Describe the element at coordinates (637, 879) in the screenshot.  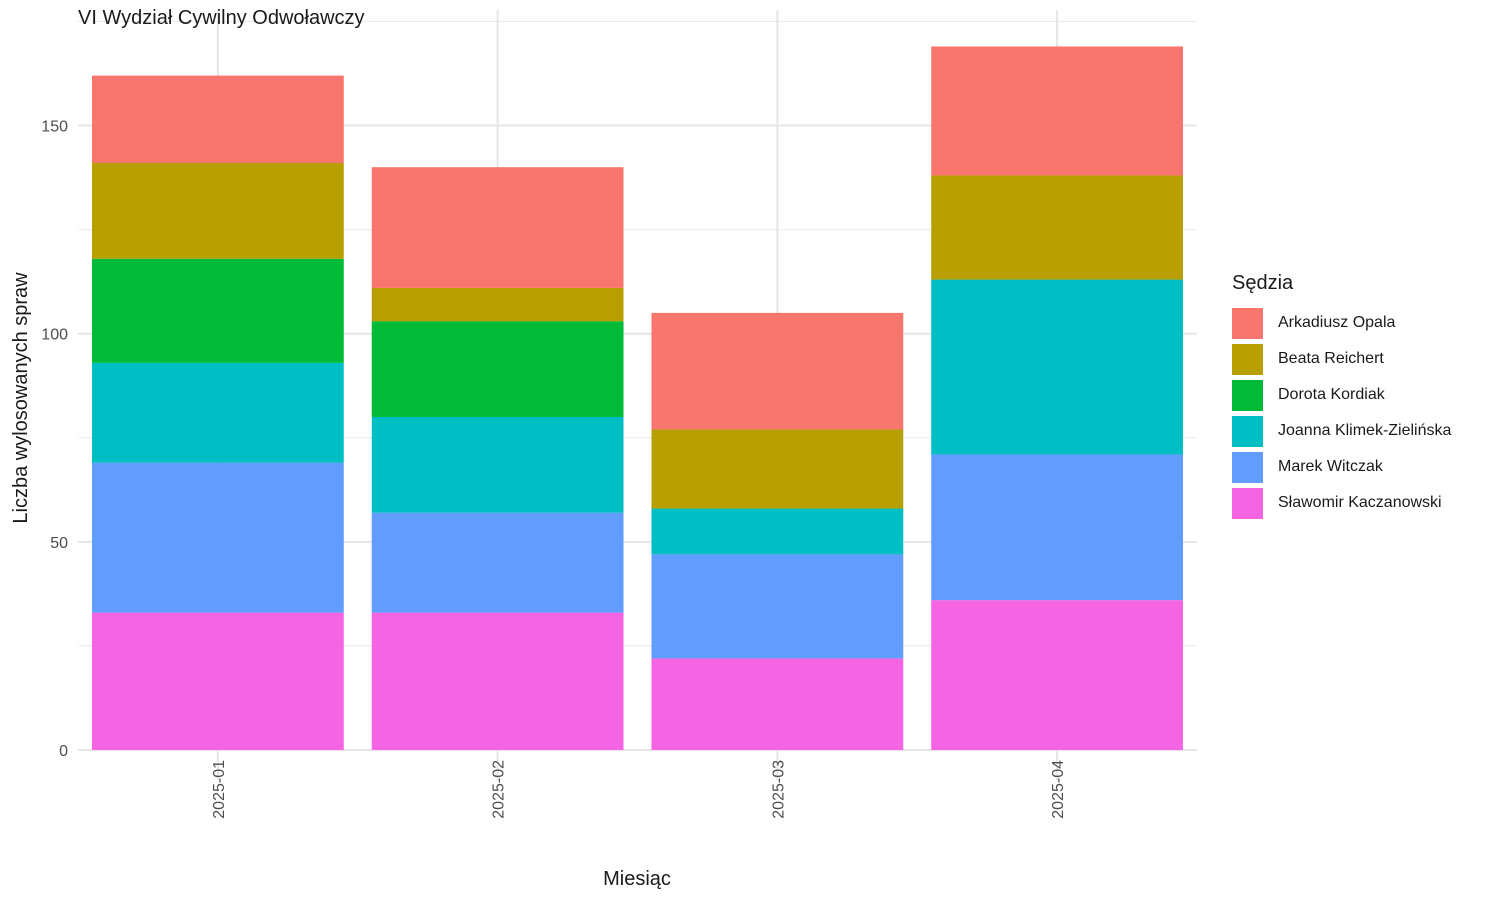
I see `x-axis-label: Miesiąc` at that location.